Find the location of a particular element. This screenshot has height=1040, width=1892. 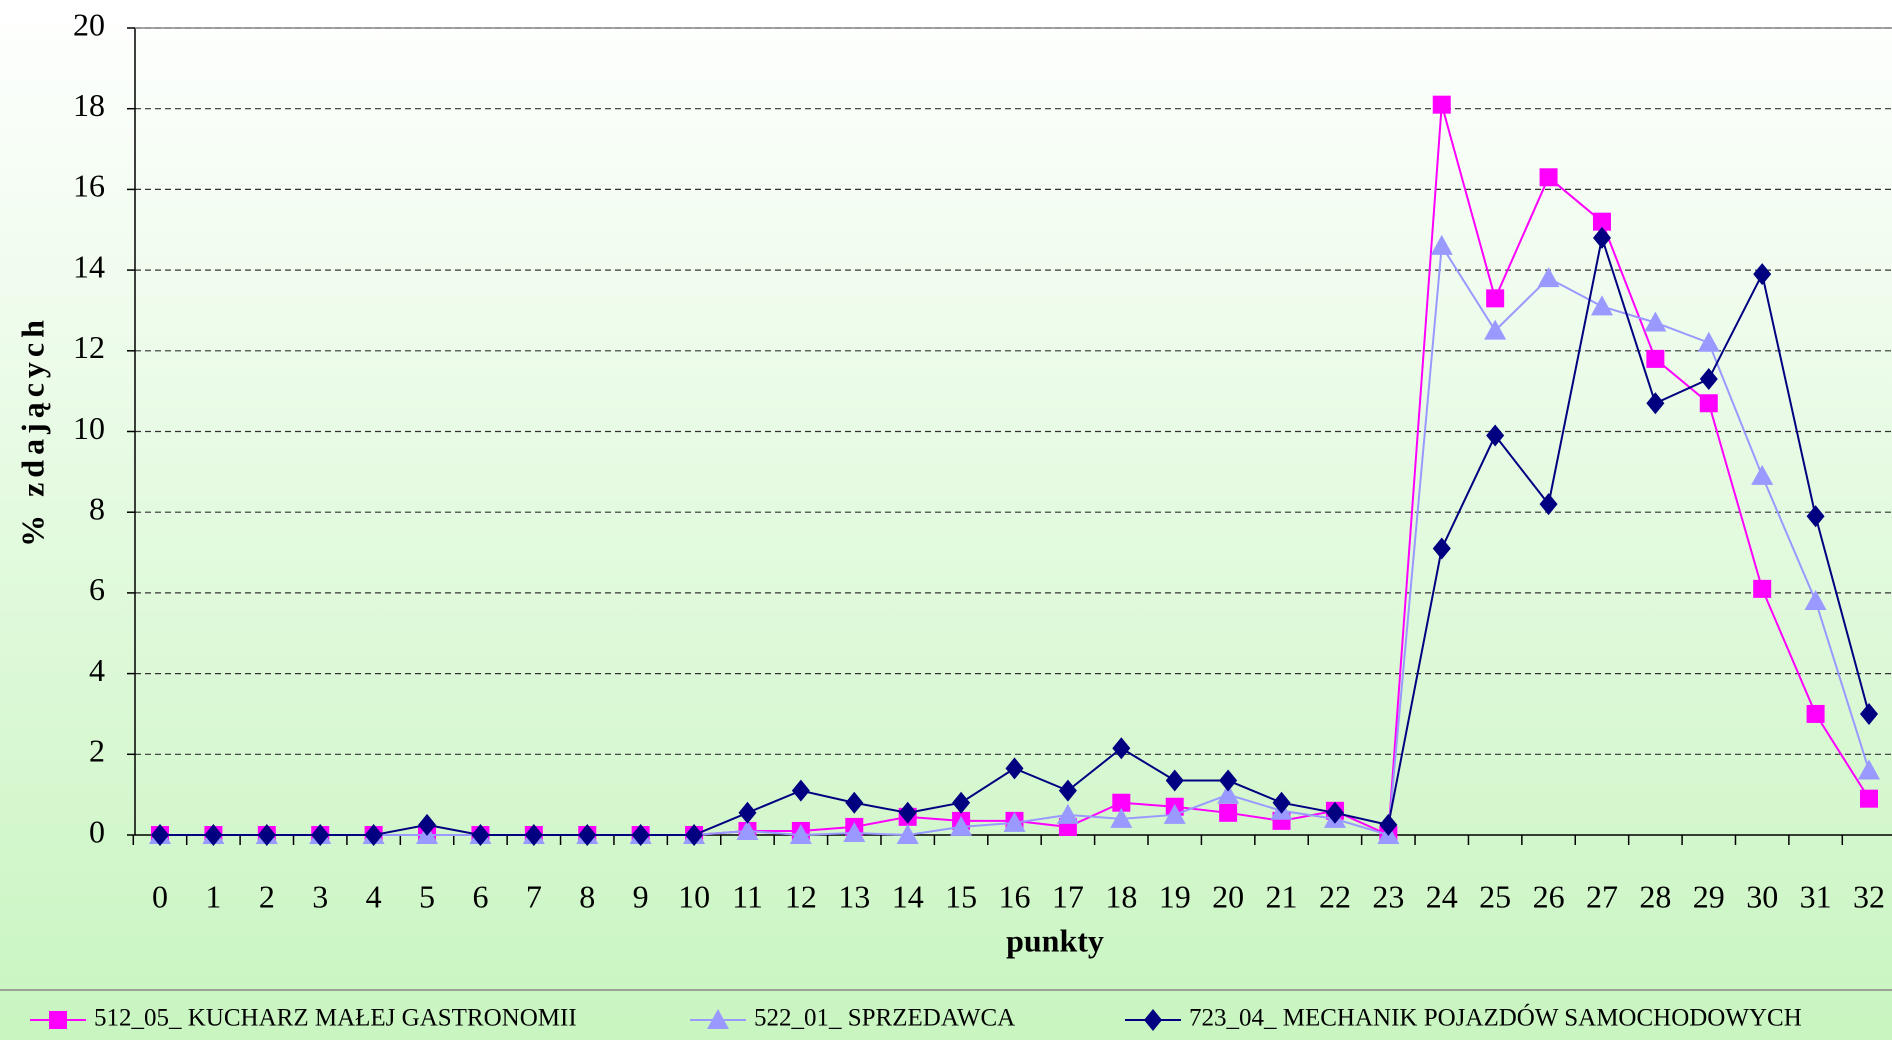

legend-label: 723_04_ MECHANIK POJAZDÓW SAMOCHODOWYCH is located at coordinates (1495, 1018).